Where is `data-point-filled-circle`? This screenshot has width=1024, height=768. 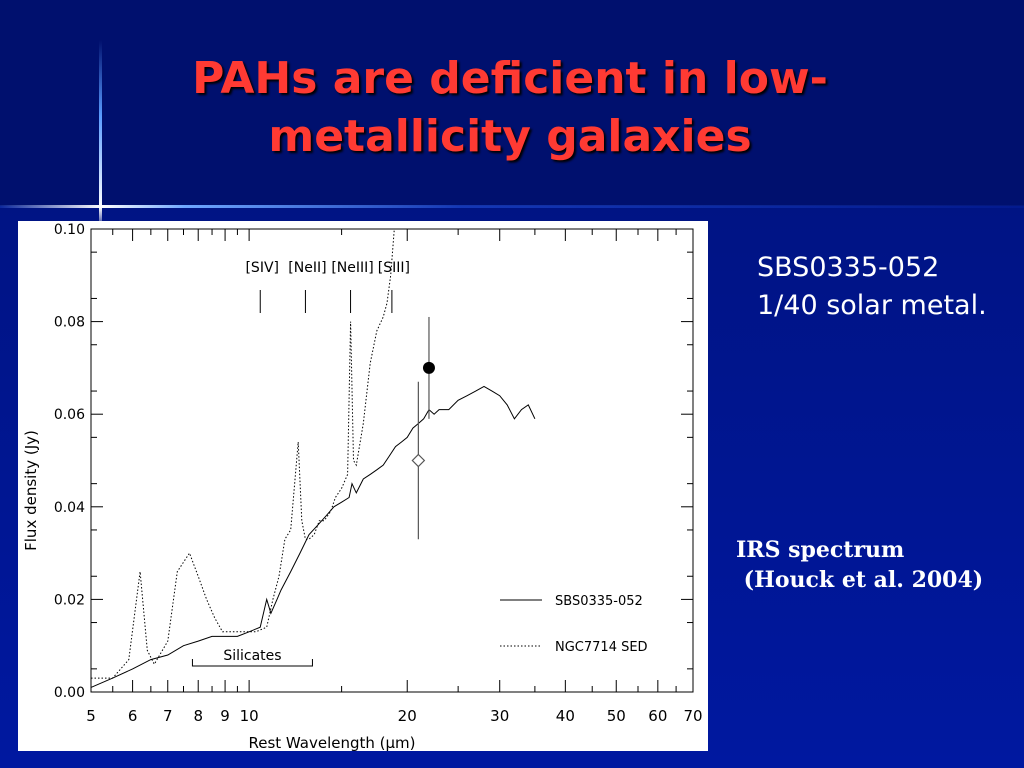 data-point-filled-circle is located at coordinates (428, 367).